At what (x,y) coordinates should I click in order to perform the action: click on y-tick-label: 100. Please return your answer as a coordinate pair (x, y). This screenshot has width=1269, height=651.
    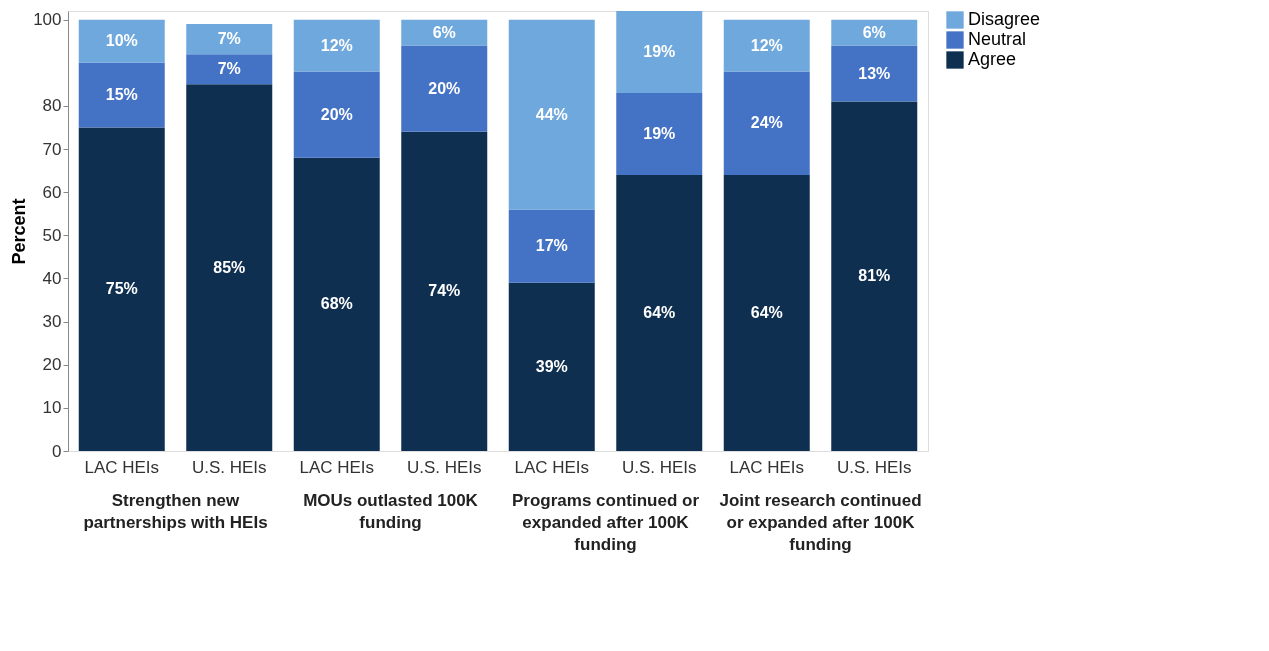
    Looking at the image, I should click on (47, 20).